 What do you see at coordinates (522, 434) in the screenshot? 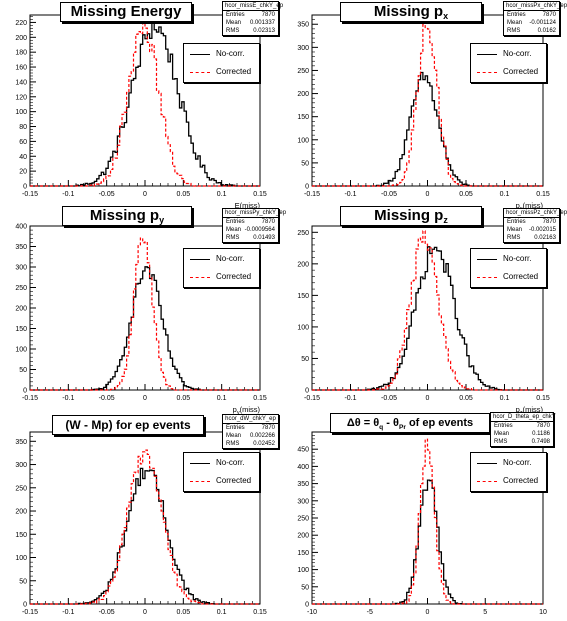
I see `stats-row-mean: Mean 0.1186` at bounding box center [522, 434].